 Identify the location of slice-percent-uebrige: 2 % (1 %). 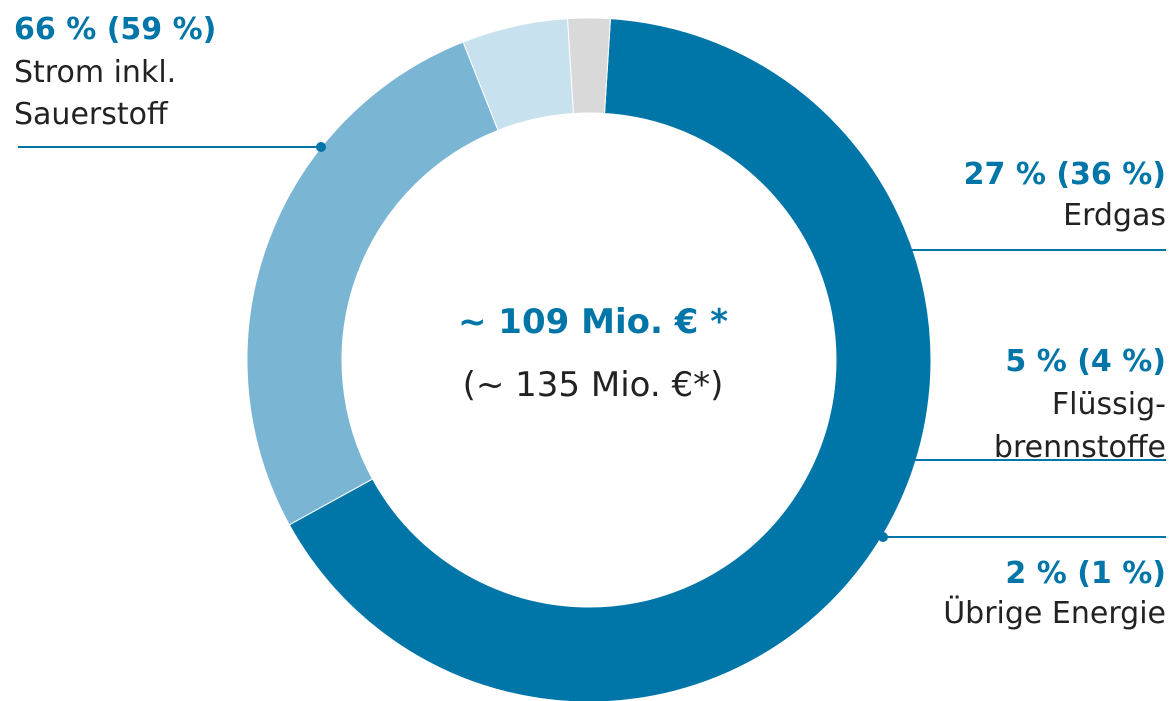
(1085, 573).